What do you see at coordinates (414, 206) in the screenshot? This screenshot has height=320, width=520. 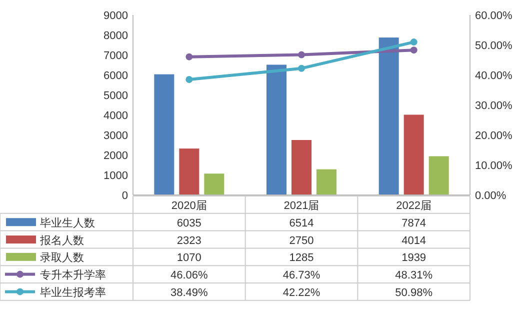 I see `x-tick-label: 2022届` at bounding box center [414, 206].